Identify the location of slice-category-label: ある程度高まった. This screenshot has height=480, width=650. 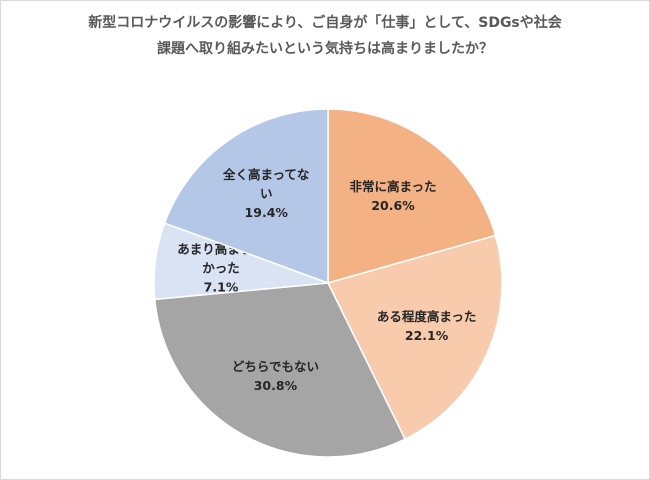
(427, 316).